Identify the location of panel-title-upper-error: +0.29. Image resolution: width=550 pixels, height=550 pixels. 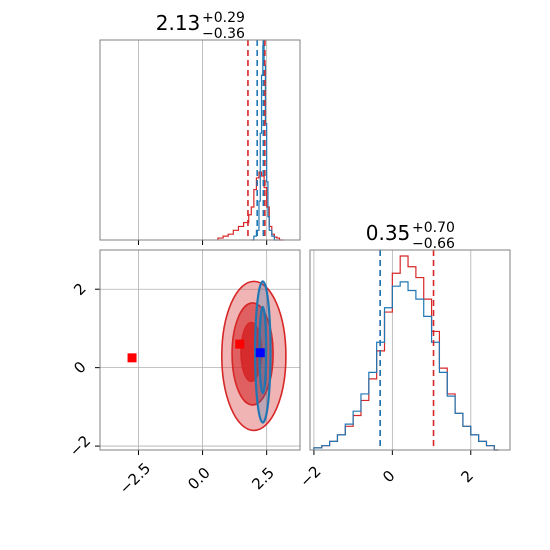
(223, 18).